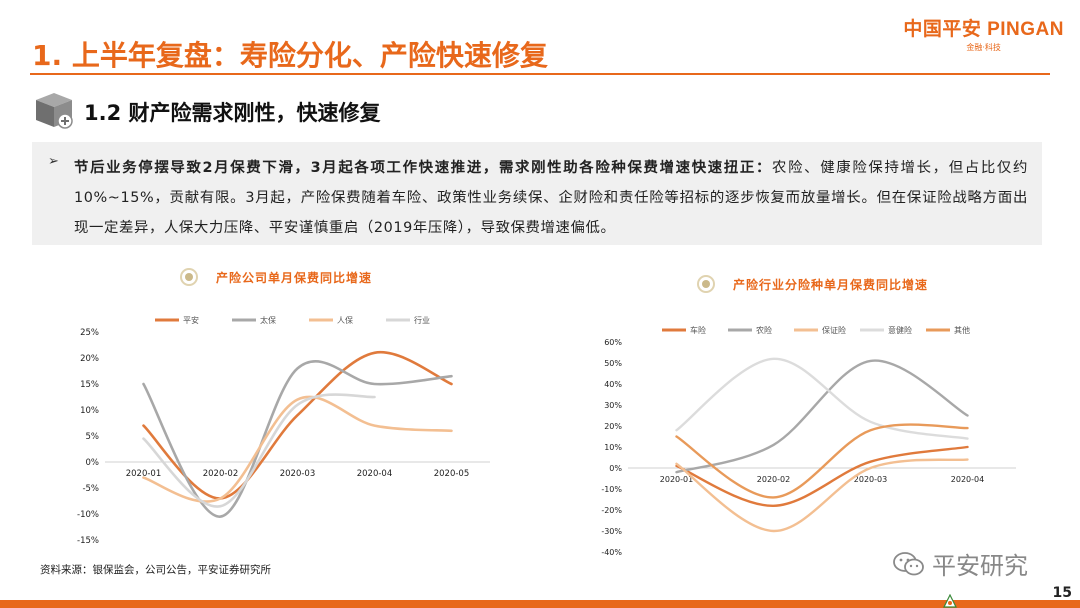 The image size is (1080, 608). I want to click on c2-y-tick-8: -20%, so click(611, 510).